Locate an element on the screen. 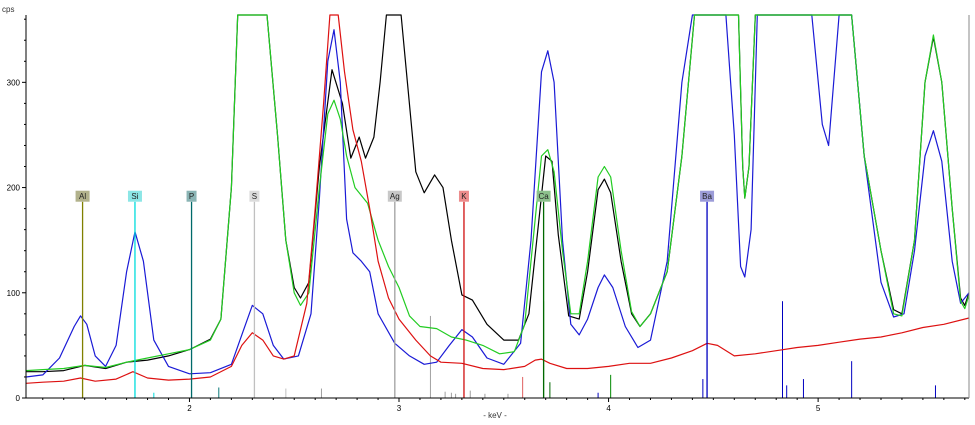  peak-label: Ba is located at coordinates (707, 196).